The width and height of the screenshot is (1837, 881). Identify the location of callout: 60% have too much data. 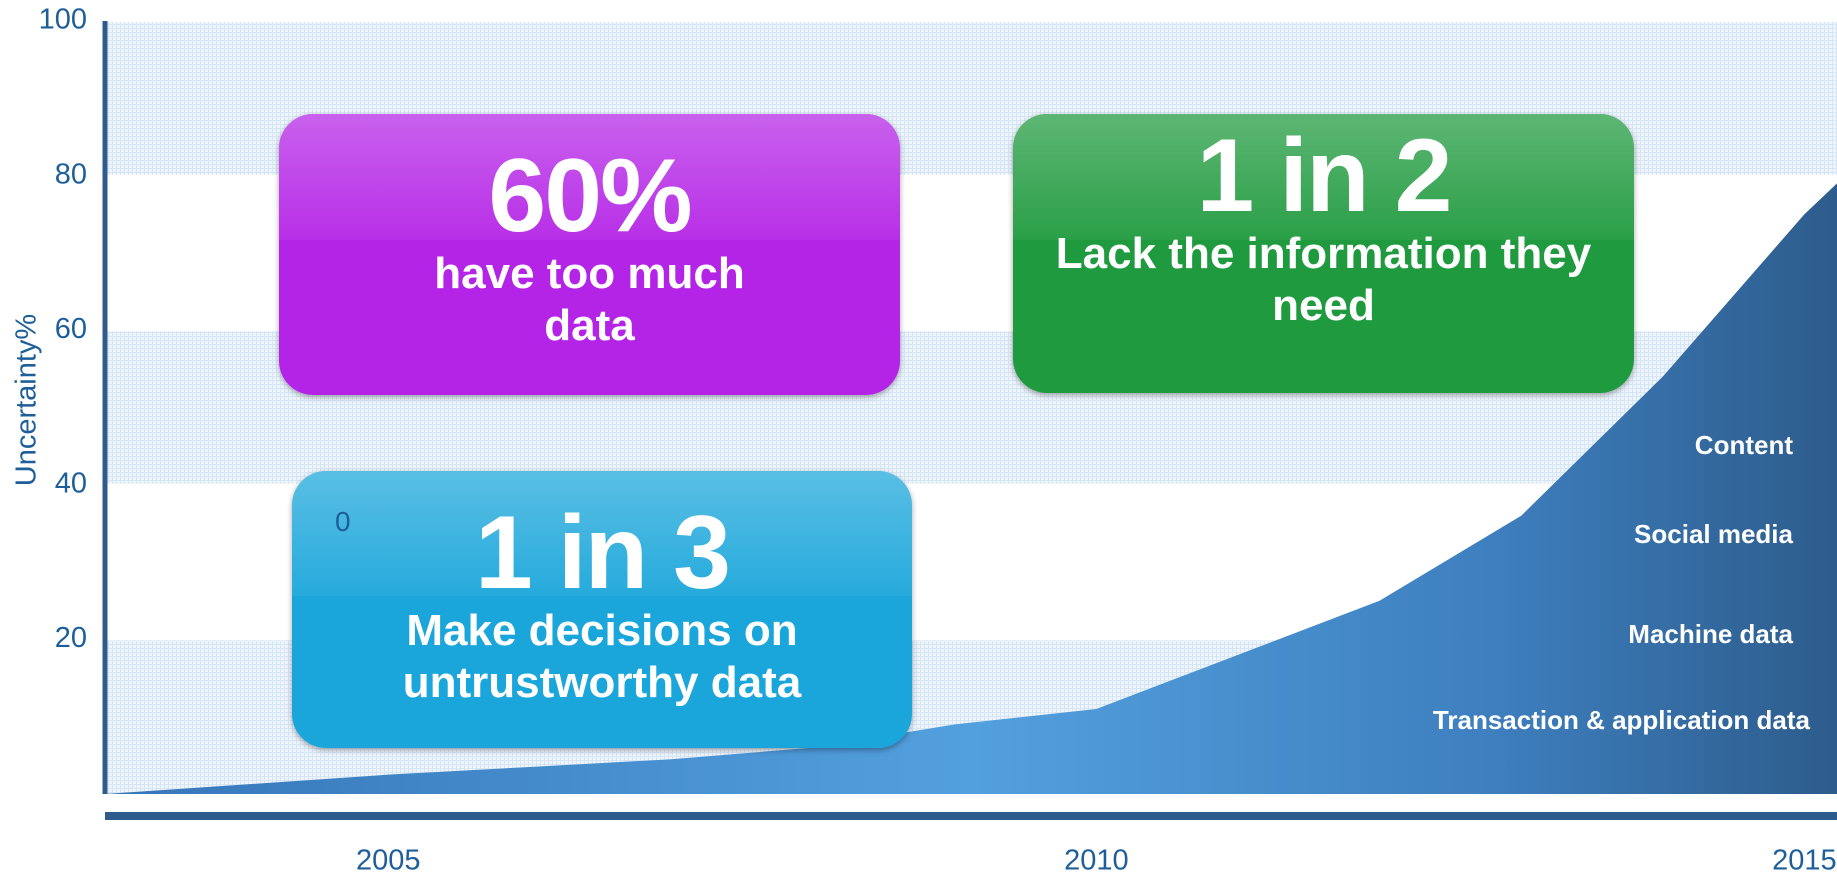
(589, 254).